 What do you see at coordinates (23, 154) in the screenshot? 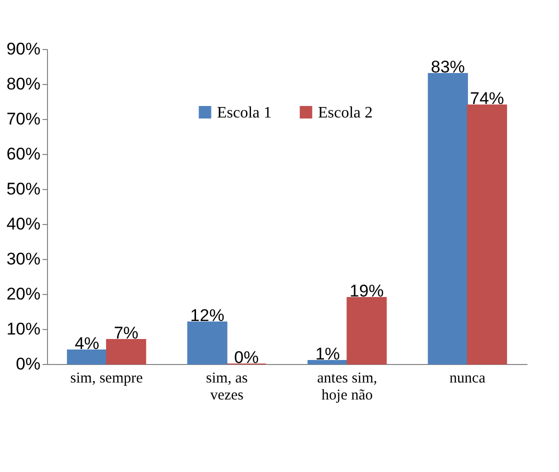
I see `y-tick-label: 60%` at bounding box center [23, 154].